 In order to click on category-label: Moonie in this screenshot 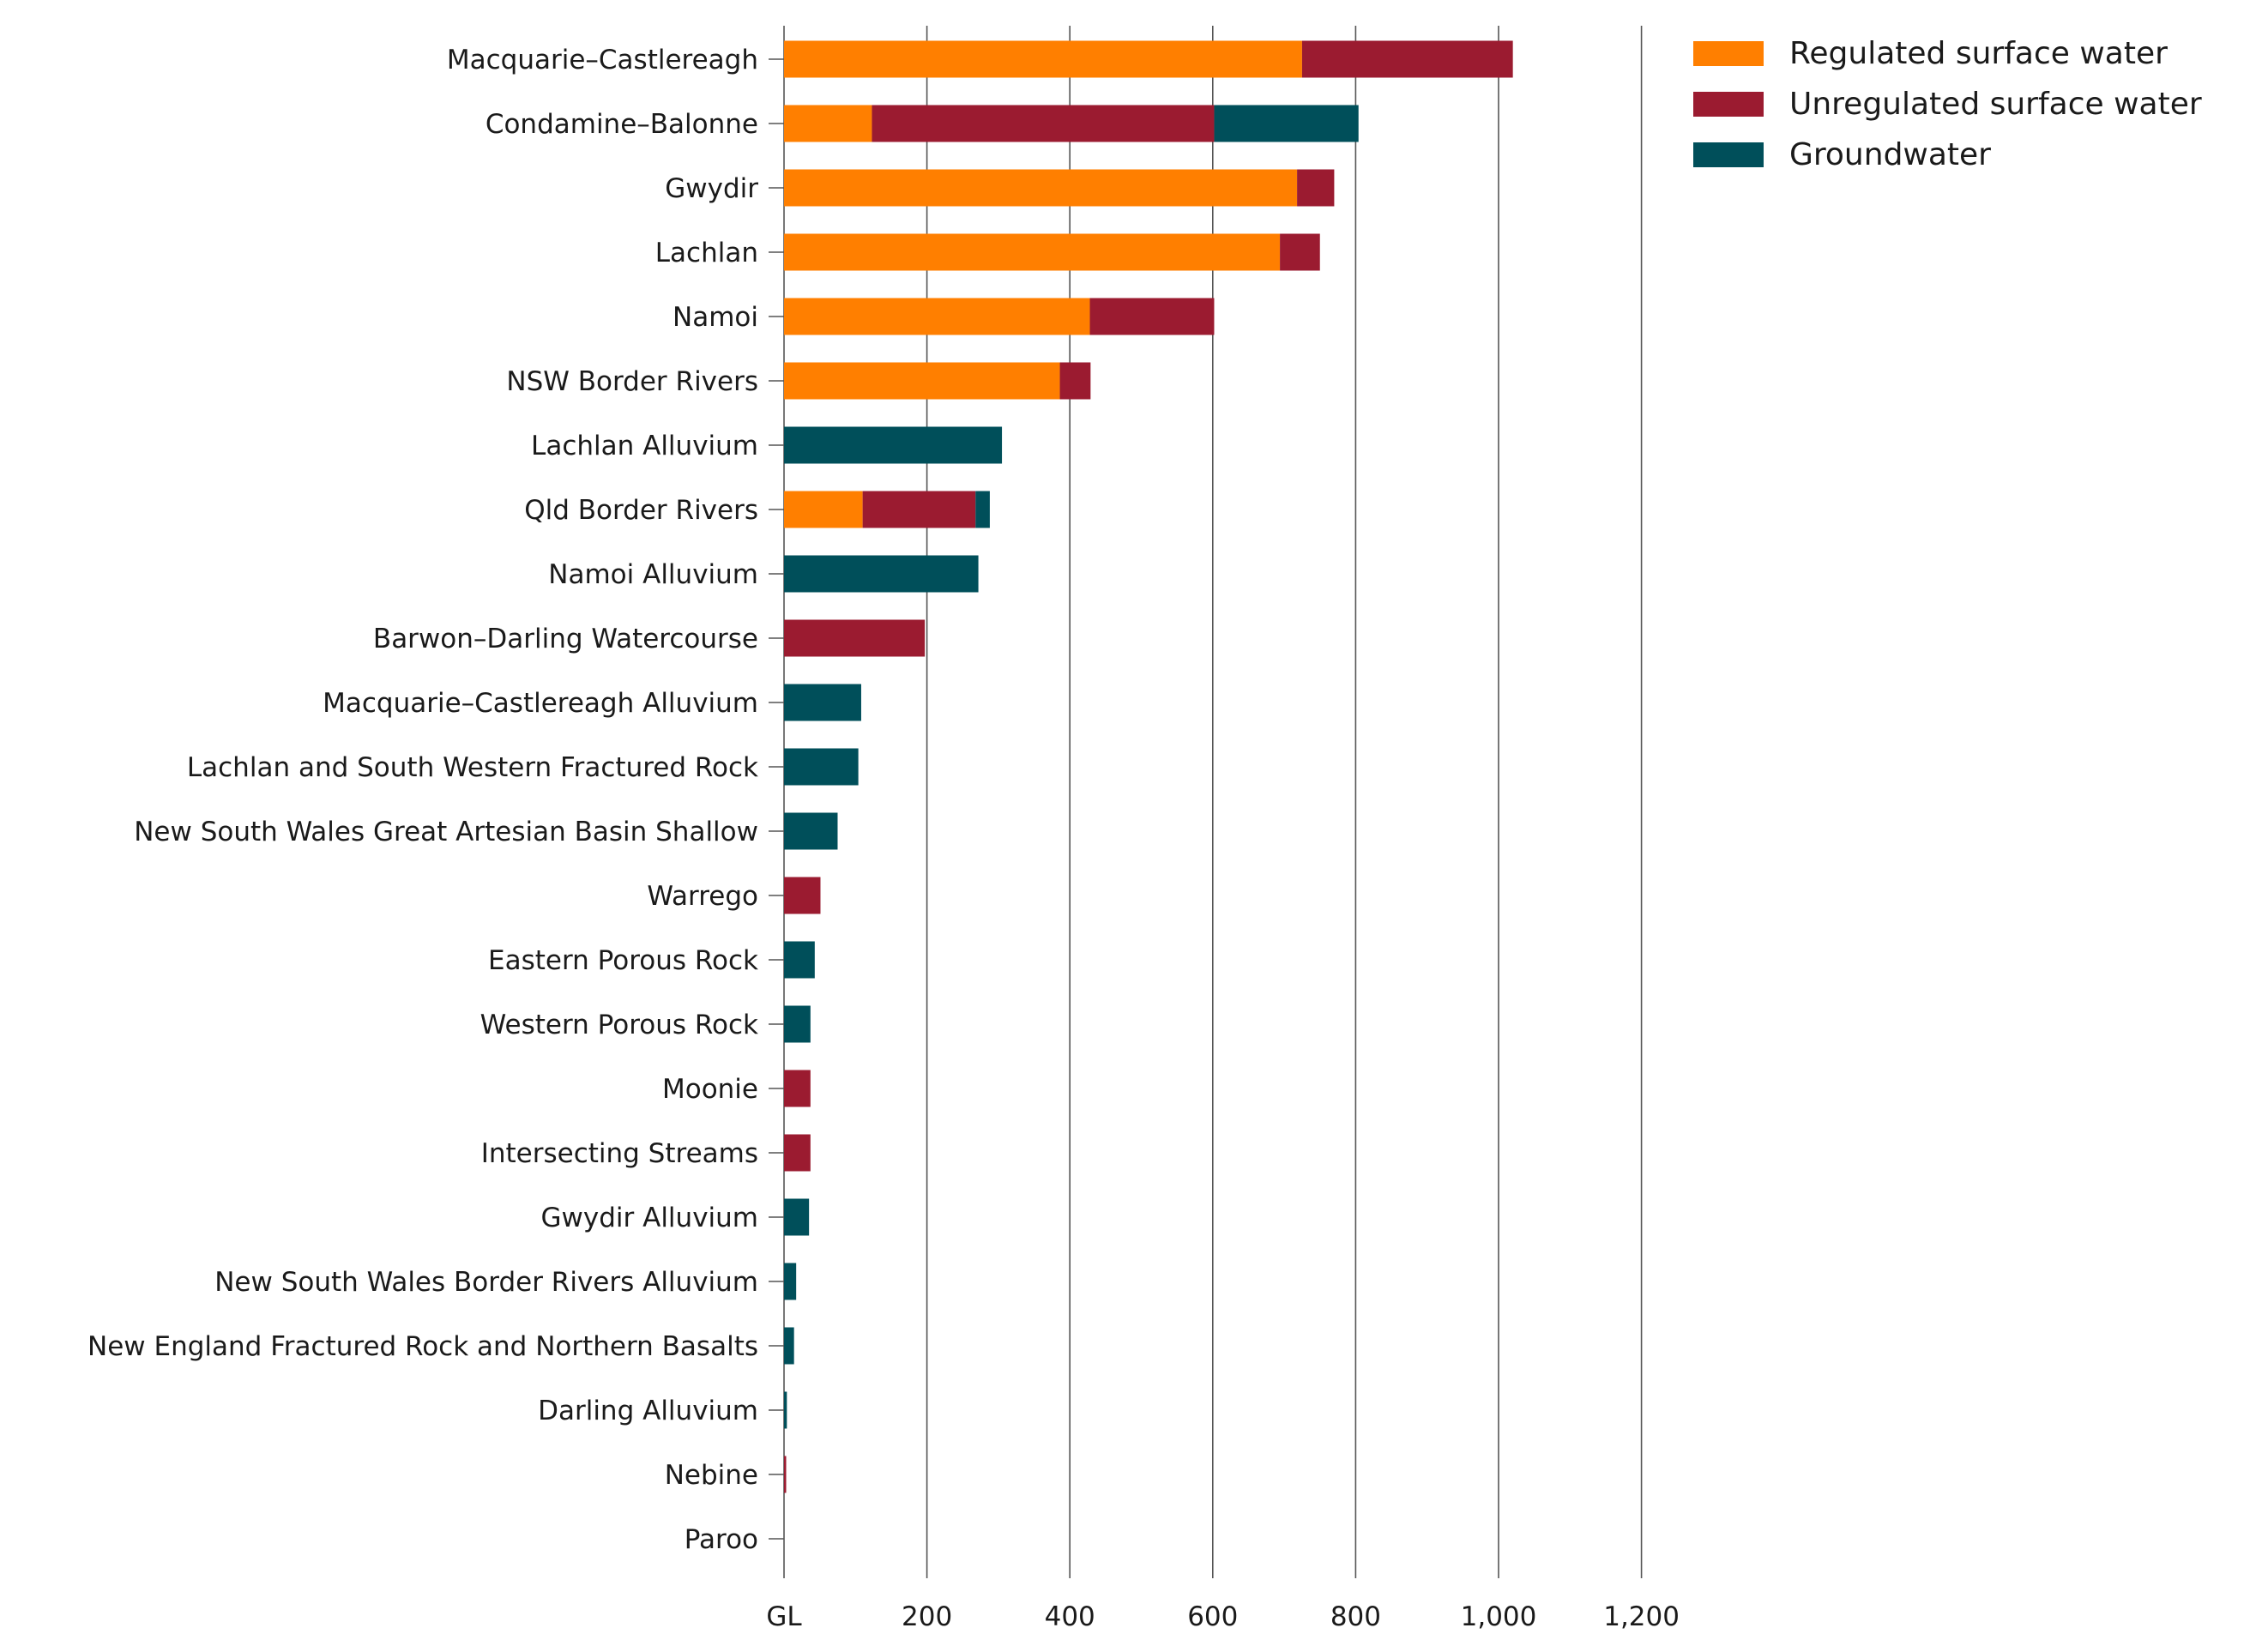, I will do `click(710, 1090)`.